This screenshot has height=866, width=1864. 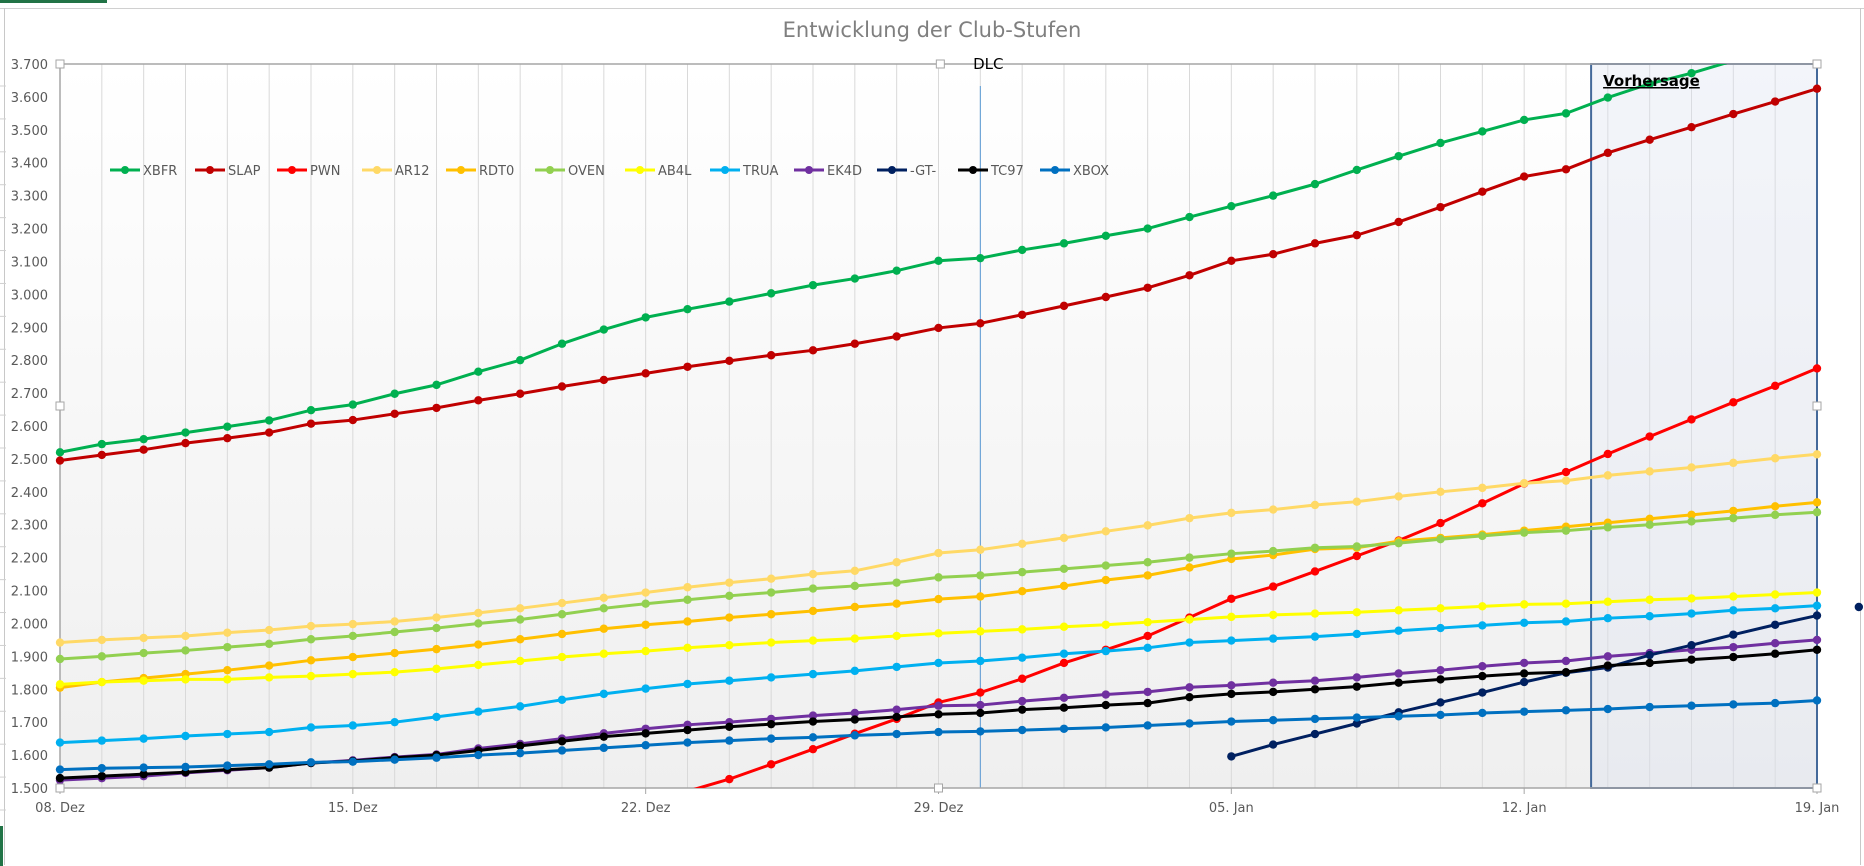 What do you see at coordinates (940, 64) in the screenshot?
I see `resize-handle` at bounding box center [940, 64].